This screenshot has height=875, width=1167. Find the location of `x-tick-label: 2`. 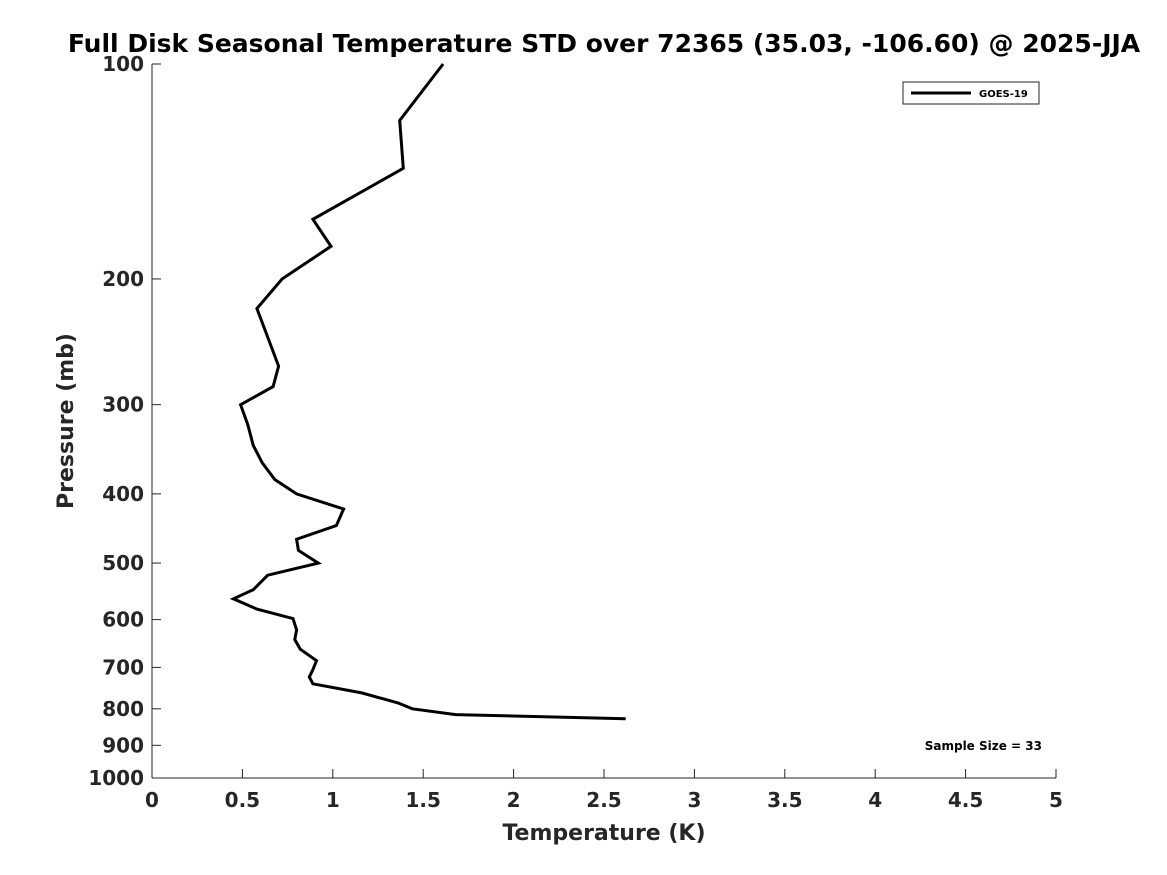

x-tick-label: 2 is located at coordinates (514, 800).